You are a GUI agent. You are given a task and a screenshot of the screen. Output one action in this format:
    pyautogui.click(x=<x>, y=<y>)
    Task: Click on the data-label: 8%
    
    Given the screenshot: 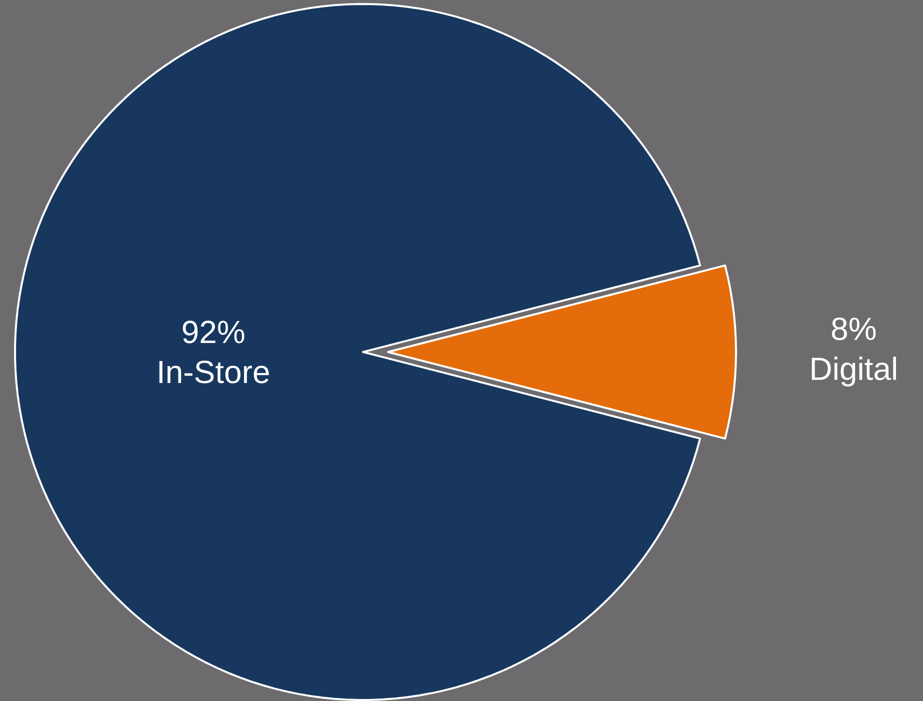 What is the action you would take?
    pyautogui.click(x=854, y=329)
    